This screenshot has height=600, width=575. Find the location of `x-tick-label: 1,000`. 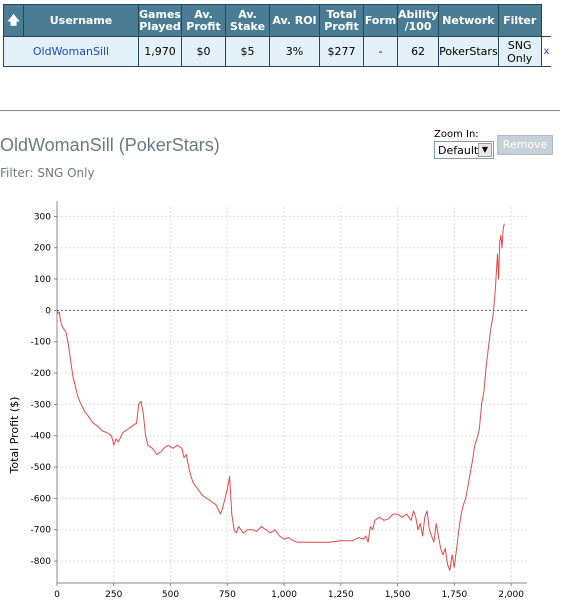

x-tick-label: 1,000 is located at coordinates (284, 595).